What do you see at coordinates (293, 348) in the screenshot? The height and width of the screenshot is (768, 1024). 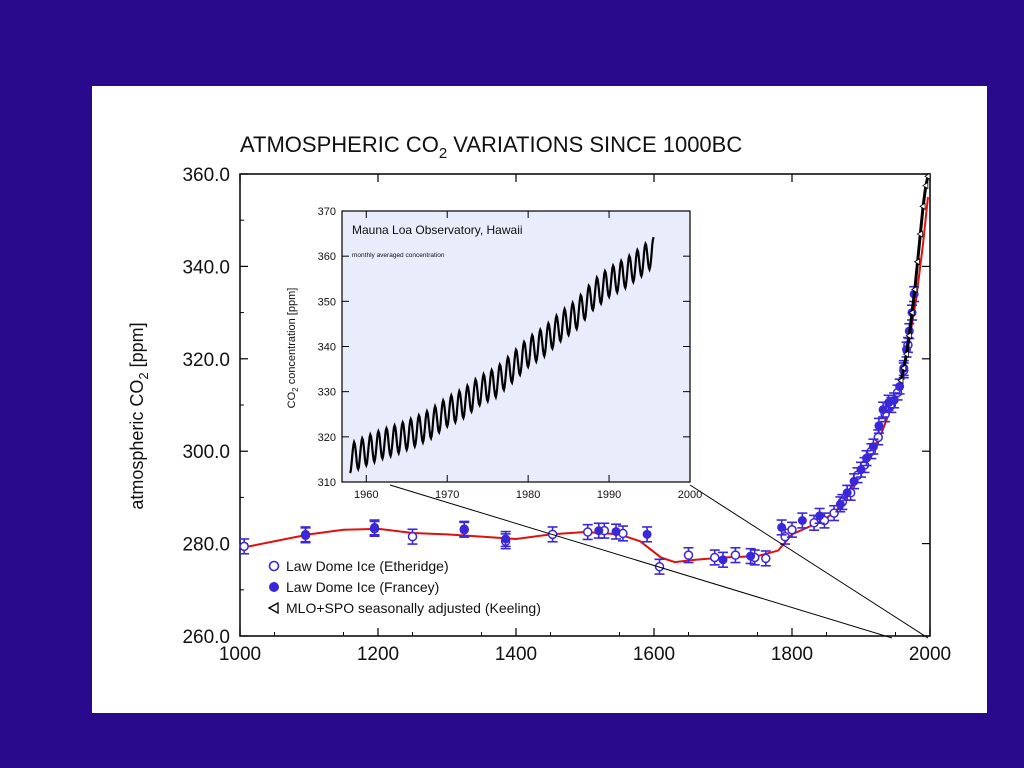 I see `inset-y-axis-label: CO2 concentration [ppm]` at bounding box center [293, 348].